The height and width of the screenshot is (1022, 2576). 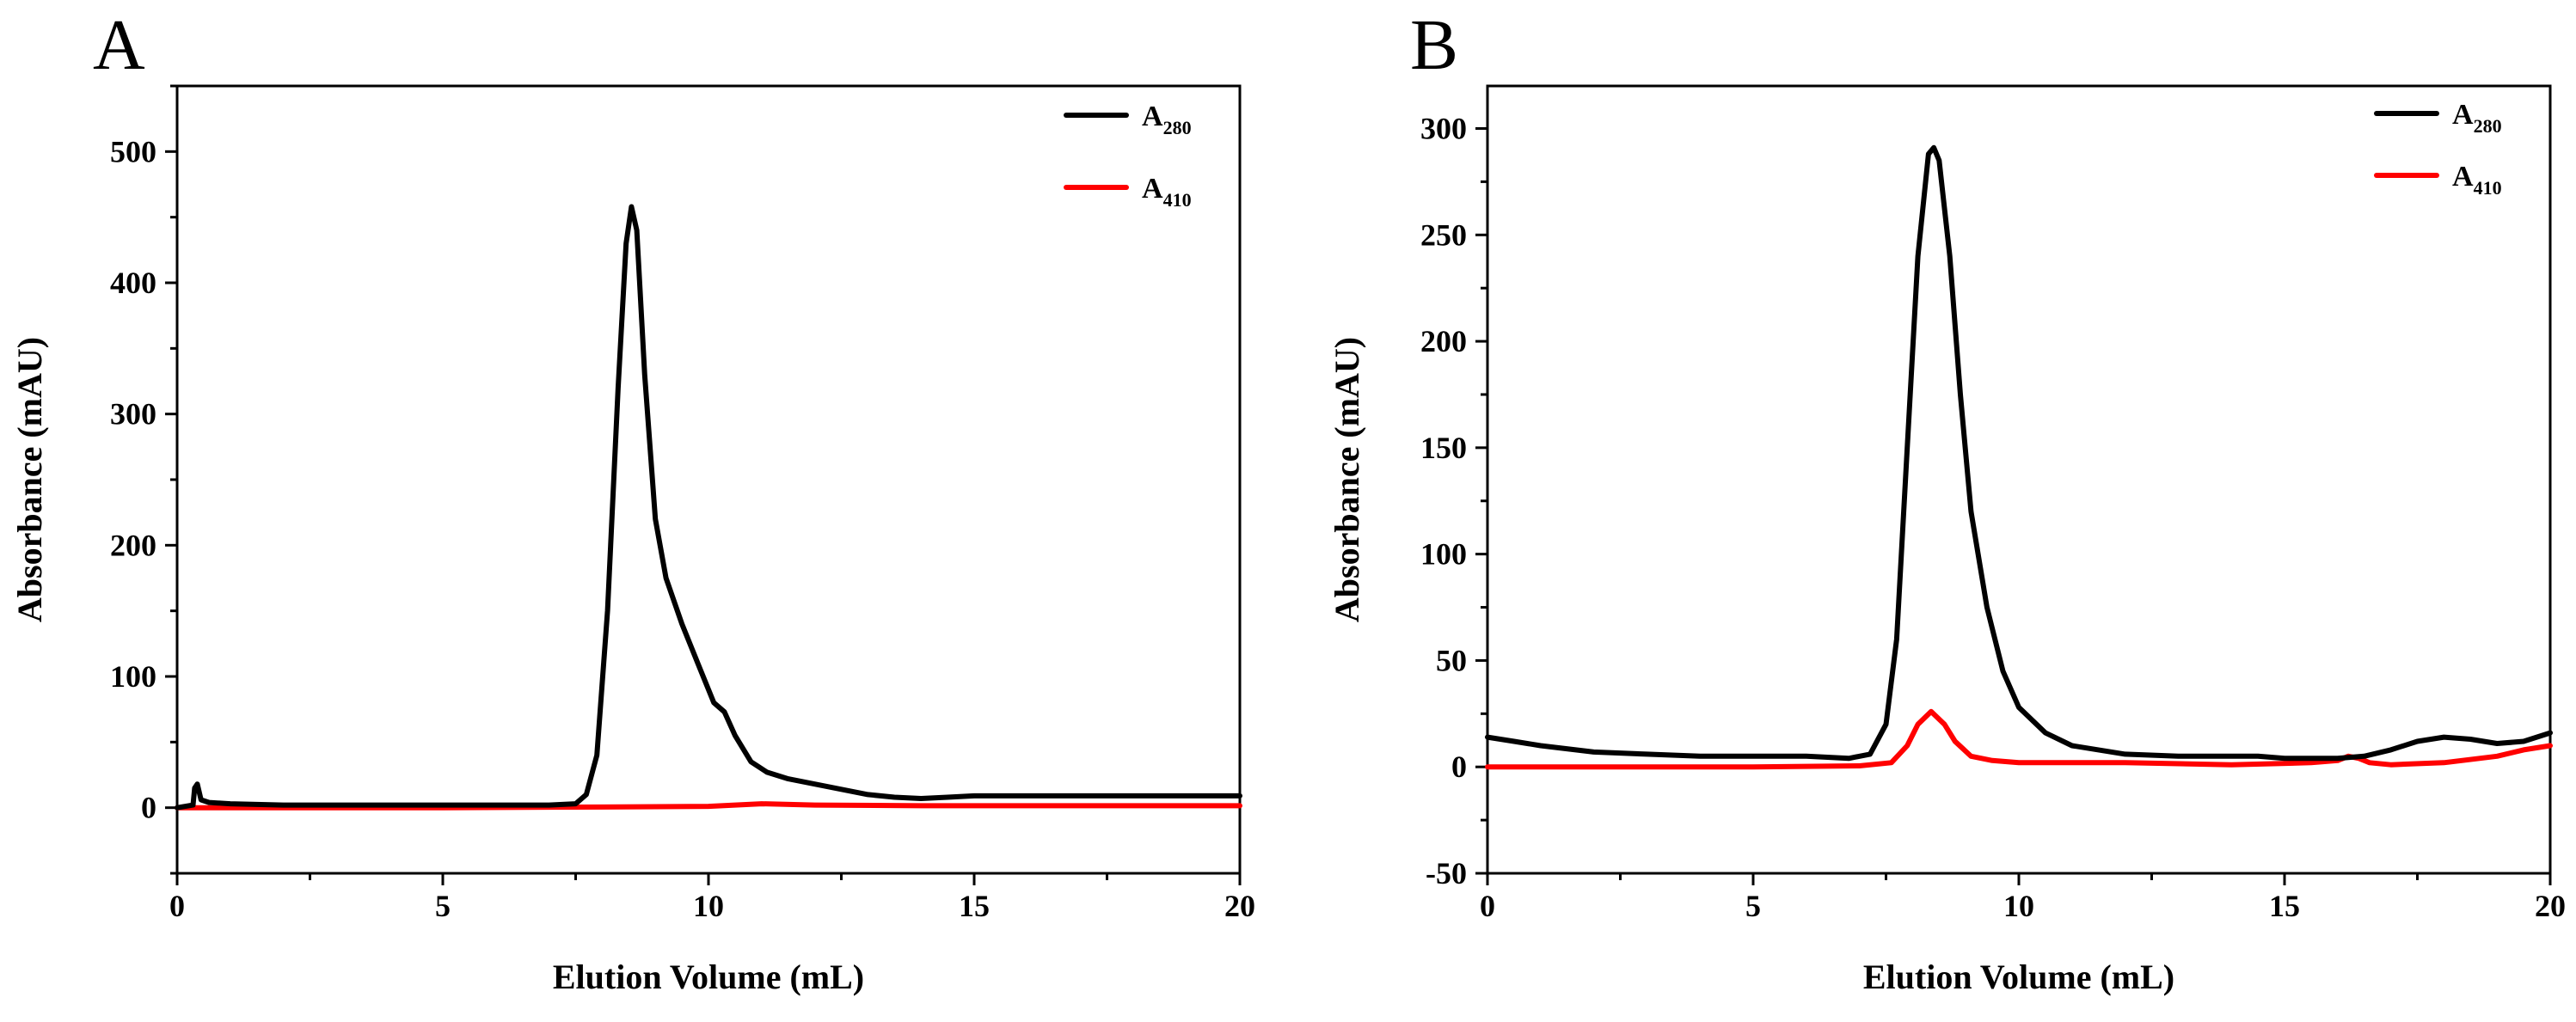 I want to click on panel-a-ylabel: Absorbance (mAU), so click(x=30, y=479).